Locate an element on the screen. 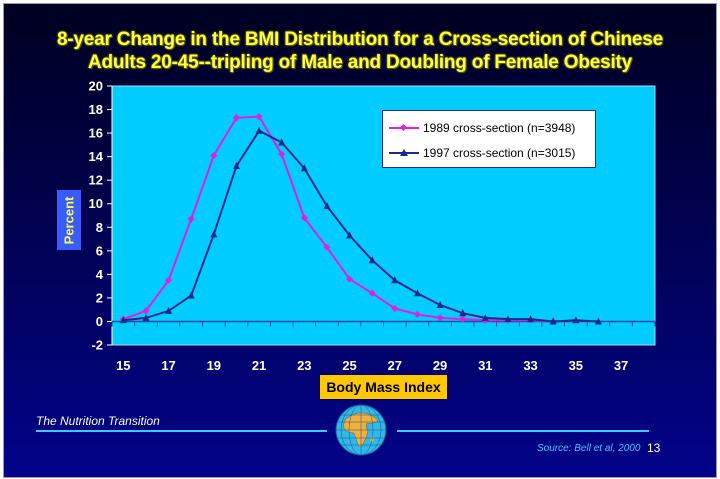 Image resolution: width=720 pixels, height=479 pixels. x-tick-label: 21 is located at coordinates (259, 365).